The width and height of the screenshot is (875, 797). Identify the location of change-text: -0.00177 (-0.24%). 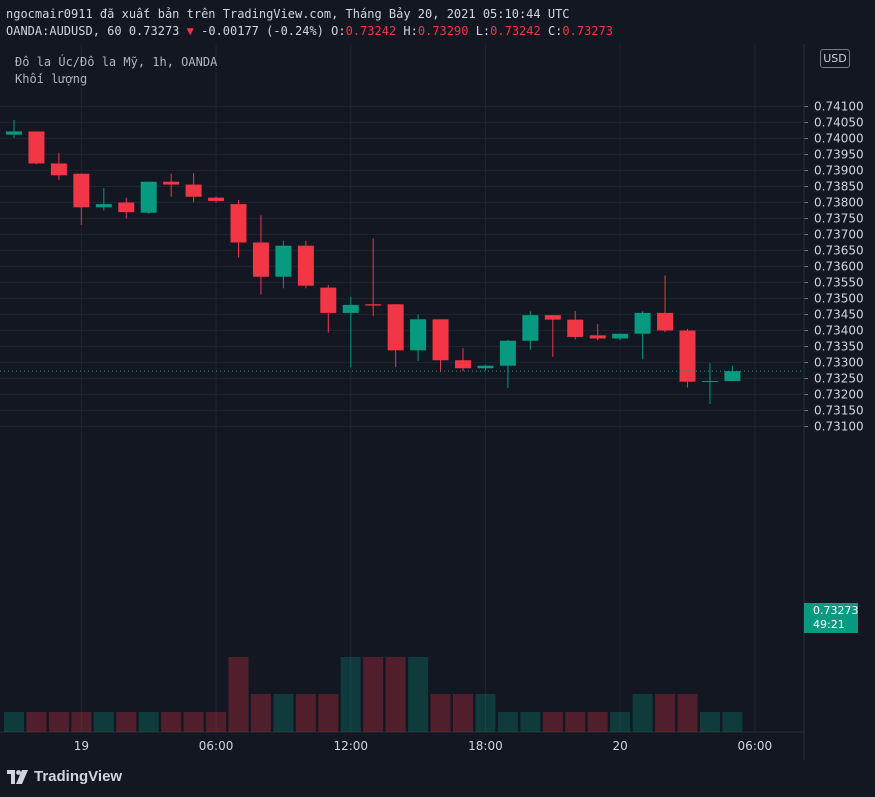
(262, 31).